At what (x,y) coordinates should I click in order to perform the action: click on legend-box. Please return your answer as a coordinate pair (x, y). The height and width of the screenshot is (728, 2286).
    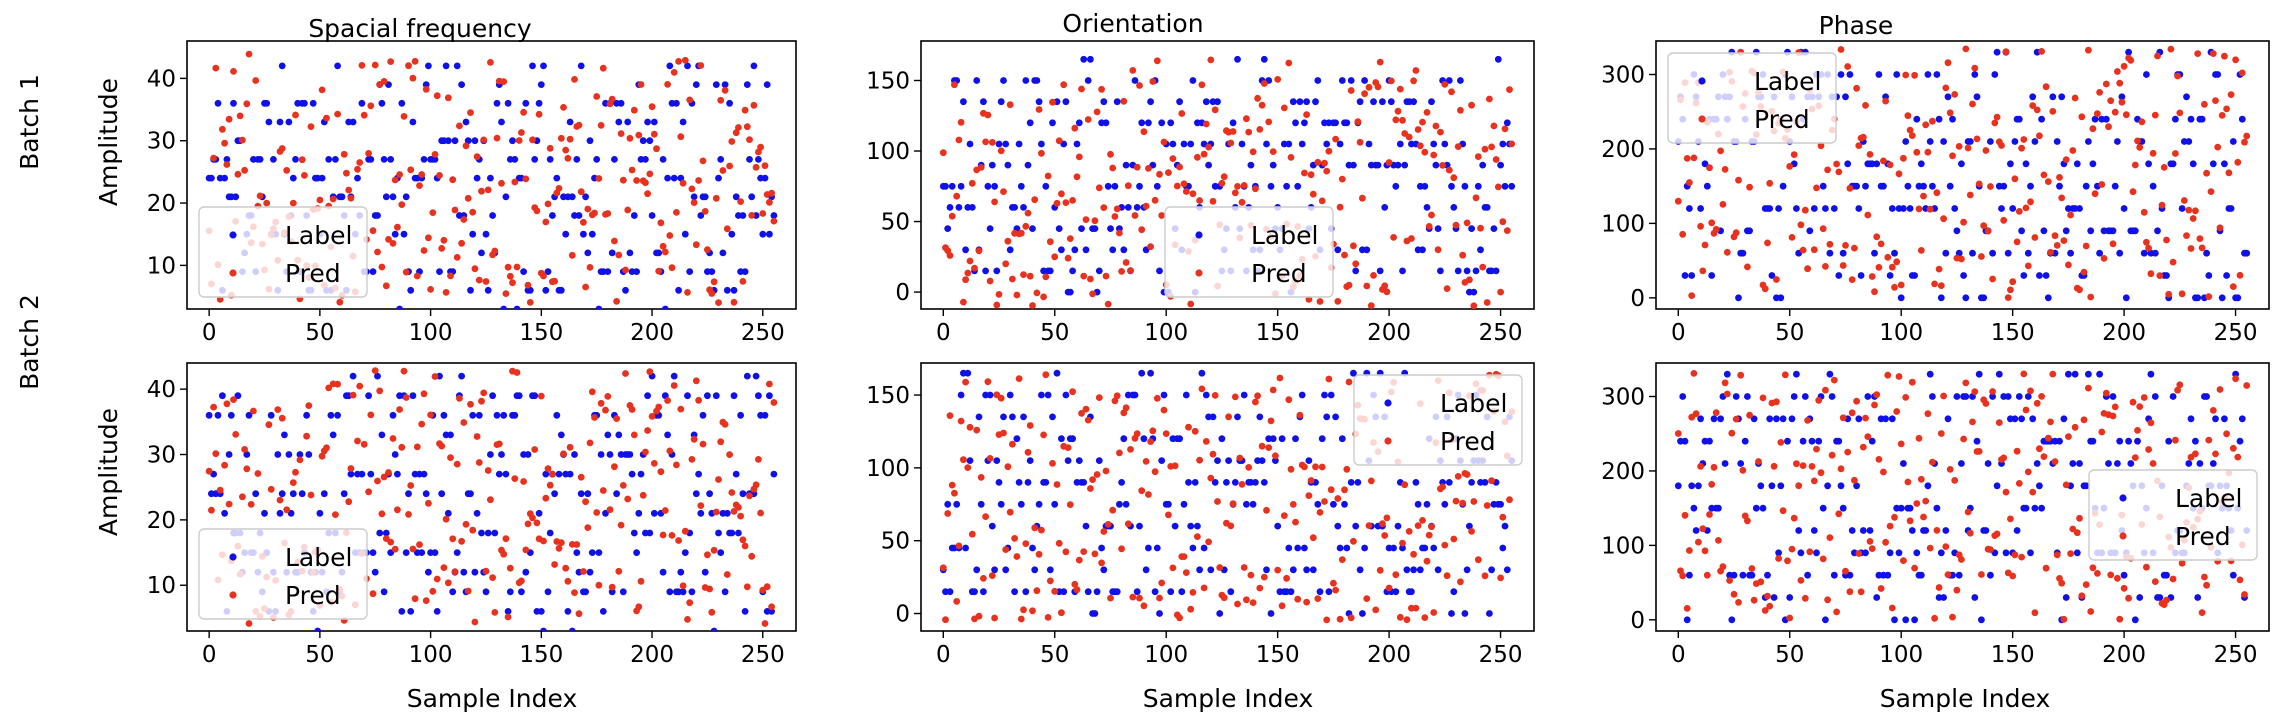
    Looking at the image, I should click on (283, 252).